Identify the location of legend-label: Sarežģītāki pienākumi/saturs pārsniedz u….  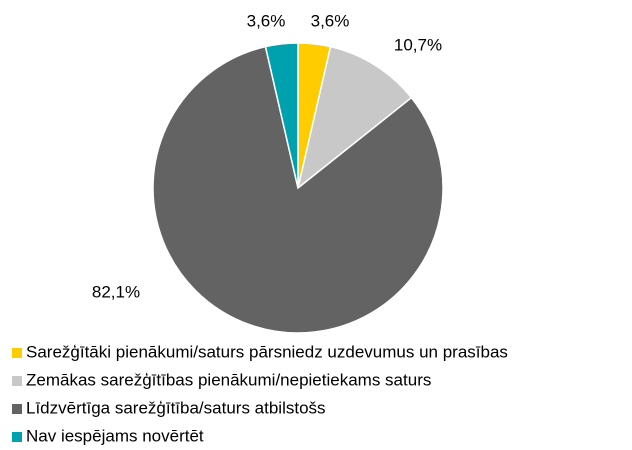
(267, 351).